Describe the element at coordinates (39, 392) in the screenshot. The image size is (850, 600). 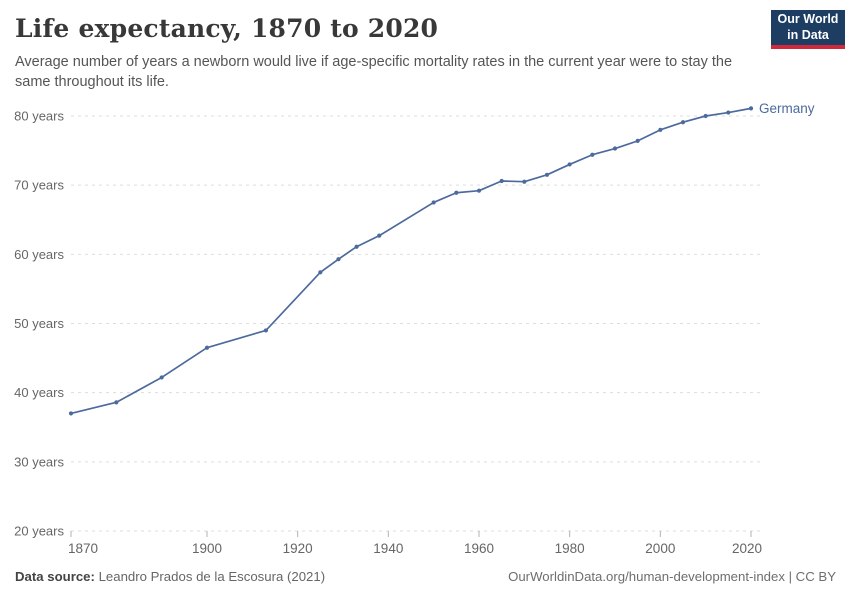
I see `y-tick-label: 40 years` at that location.